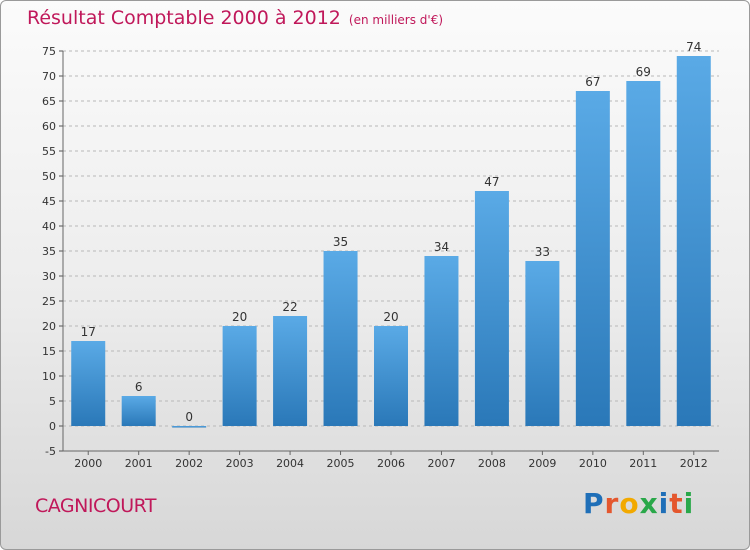 The image size is (750, 550). Describe the element at coordinates (49, 326) in the screenshot. I see `y-tick-label: 20` at that location.